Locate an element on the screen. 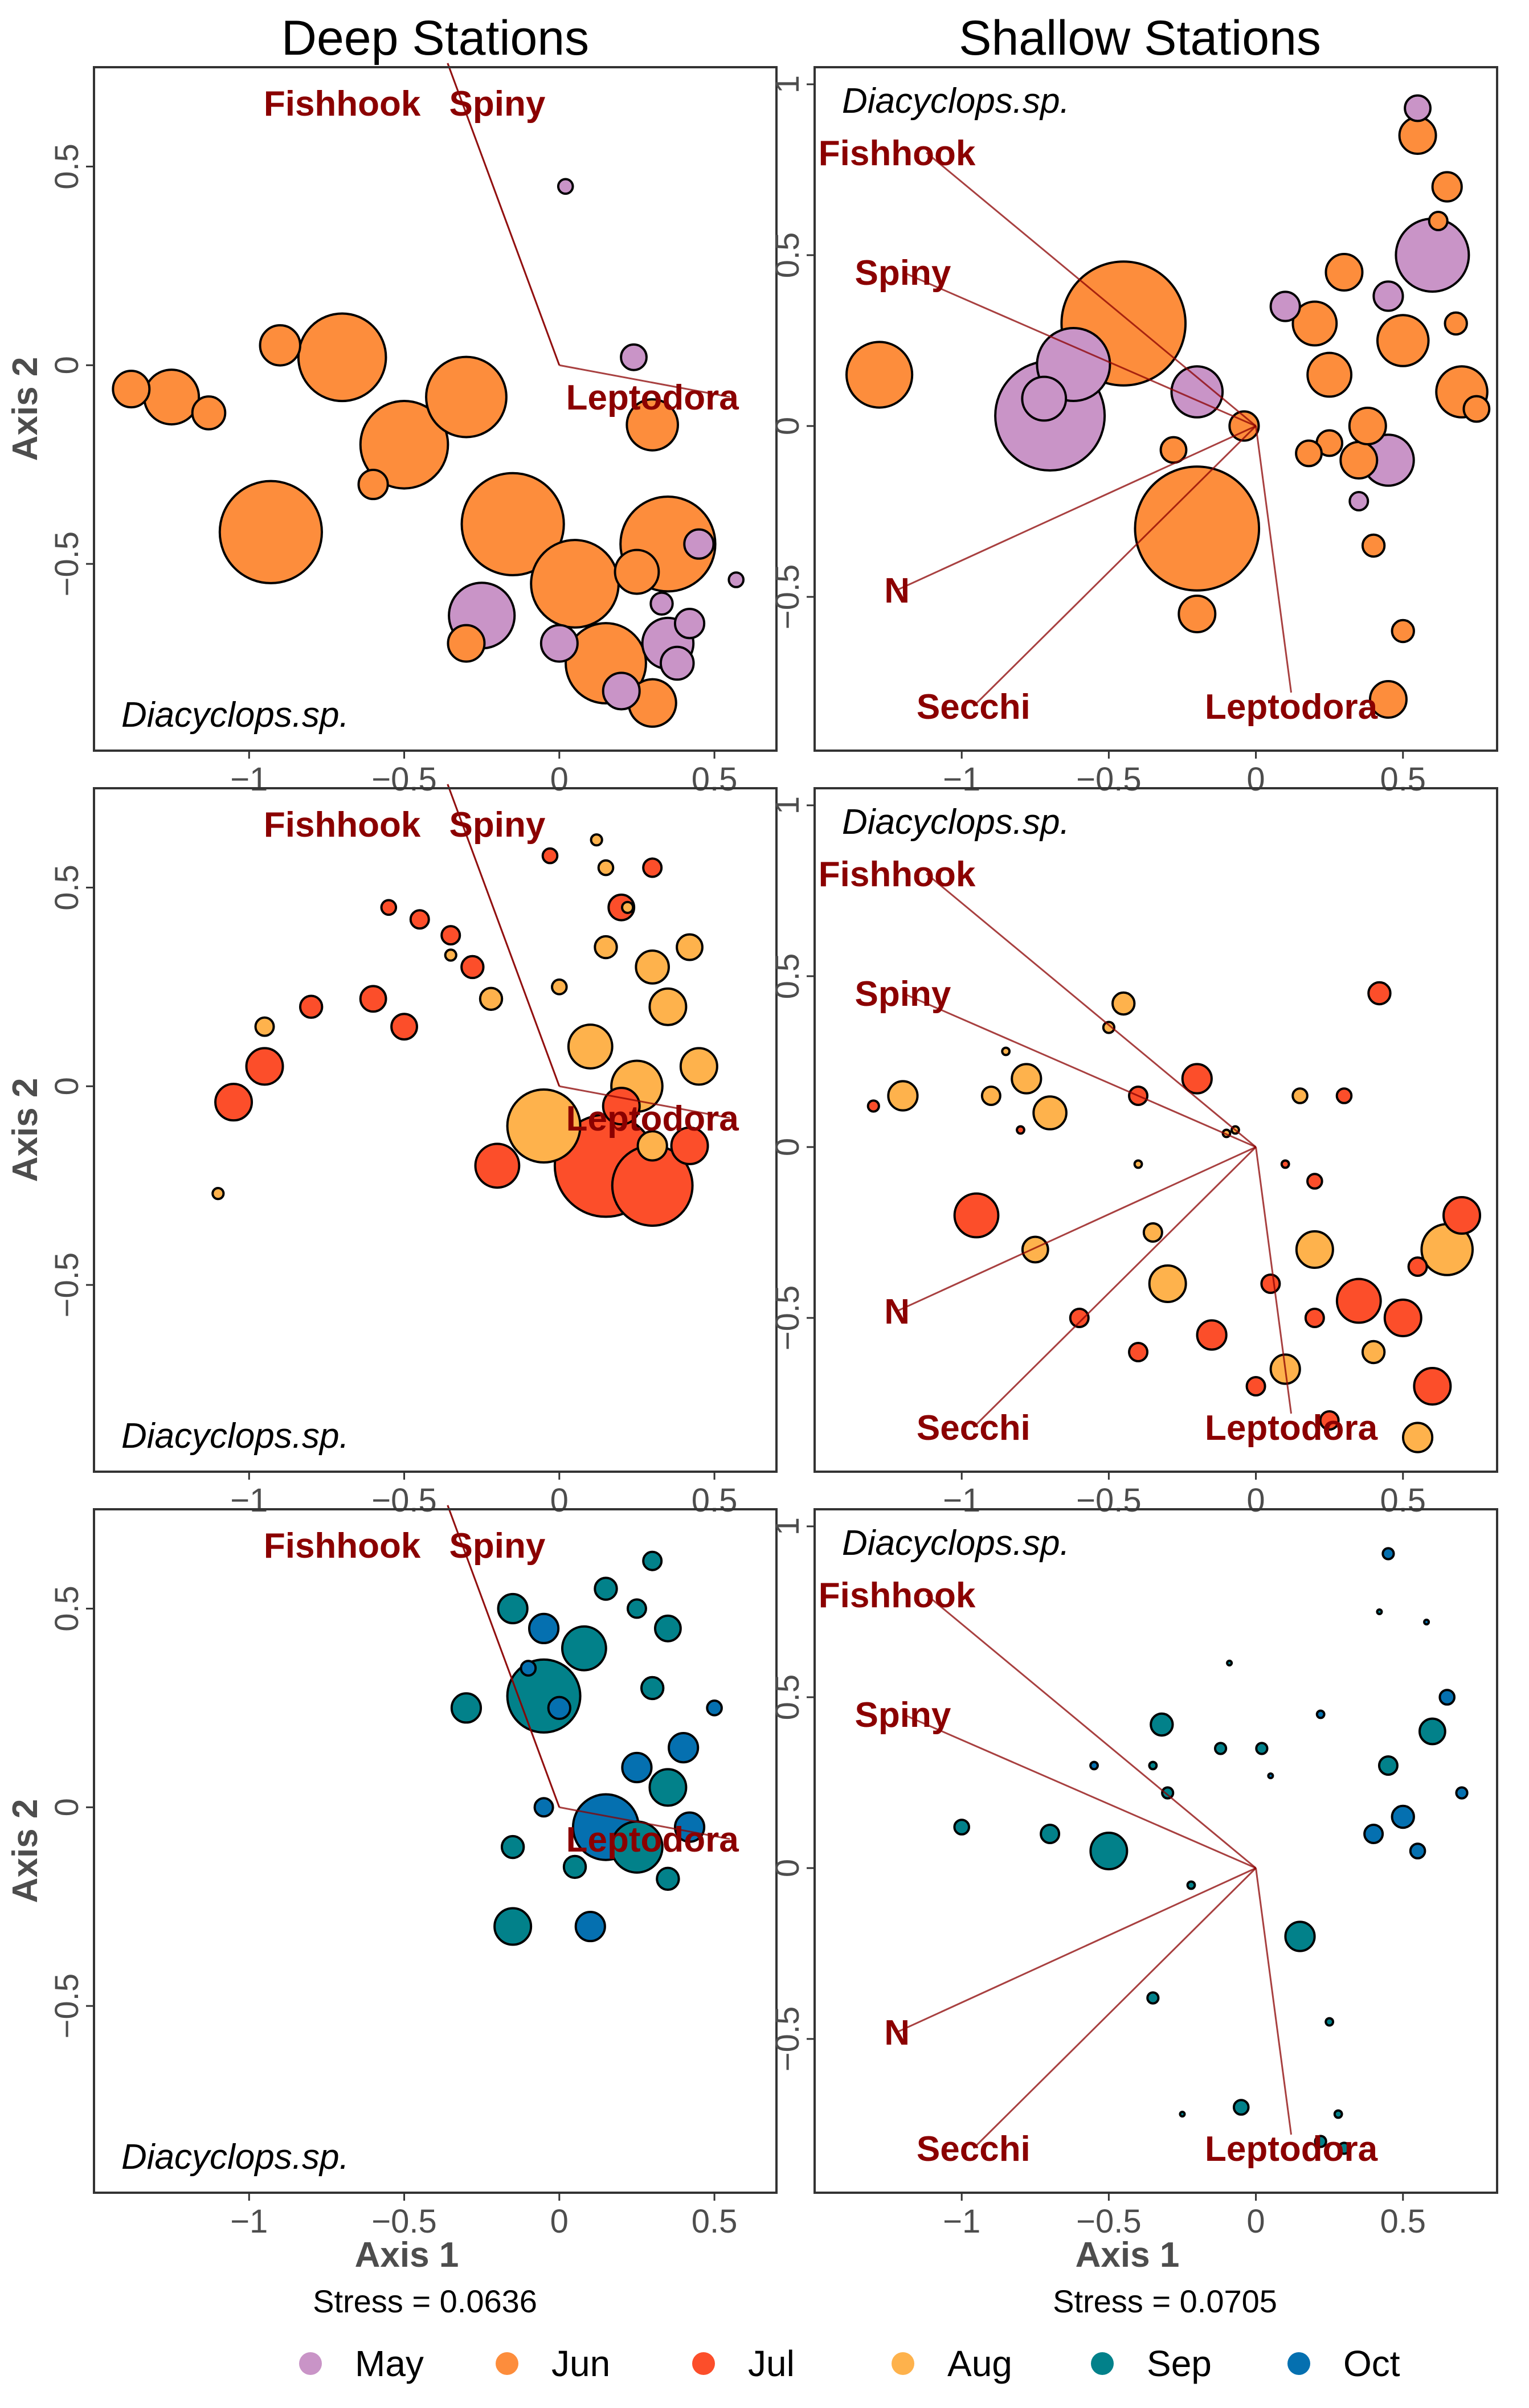 The image size is (1529, 2408). x-tick-label: 0 is located at coordinates (1256, 2221).